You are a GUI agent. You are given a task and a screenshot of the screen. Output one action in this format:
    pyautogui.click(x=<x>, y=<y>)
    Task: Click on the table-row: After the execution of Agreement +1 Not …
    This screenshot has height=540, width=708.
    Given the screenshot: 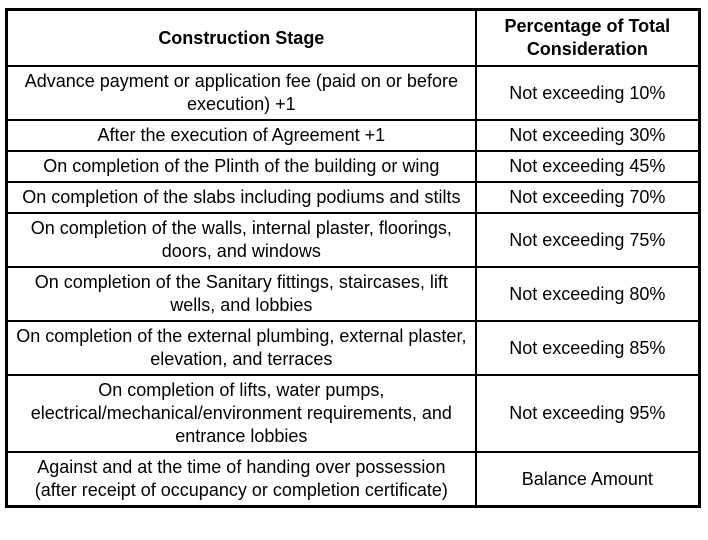 What is the action you would take?
    pyautogui.click(x=353, y=135)
    